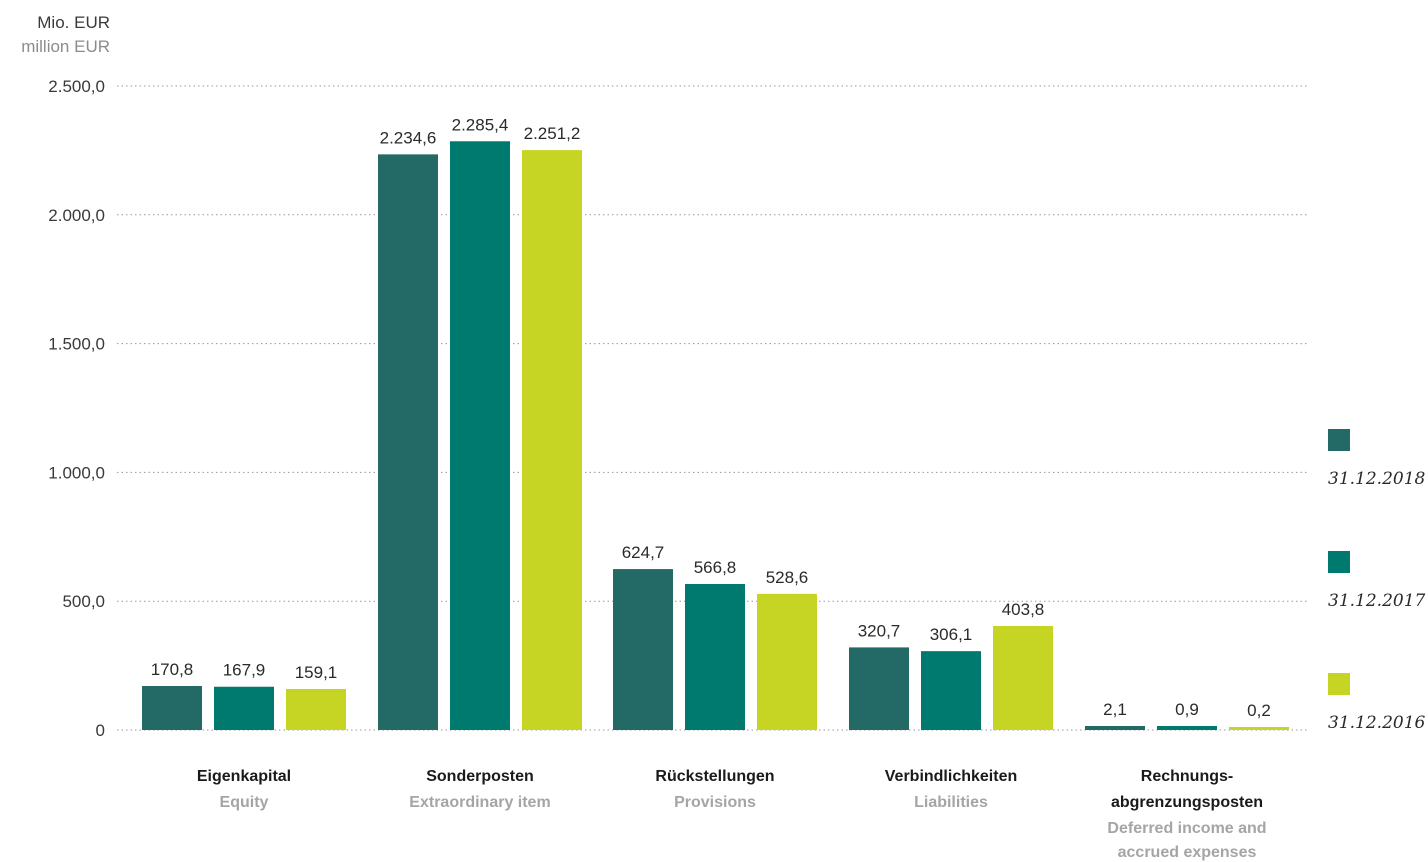  Describe the element at coordinates (480, 124) in the screenshot. I see `value-label: 2.285,4` at that location.